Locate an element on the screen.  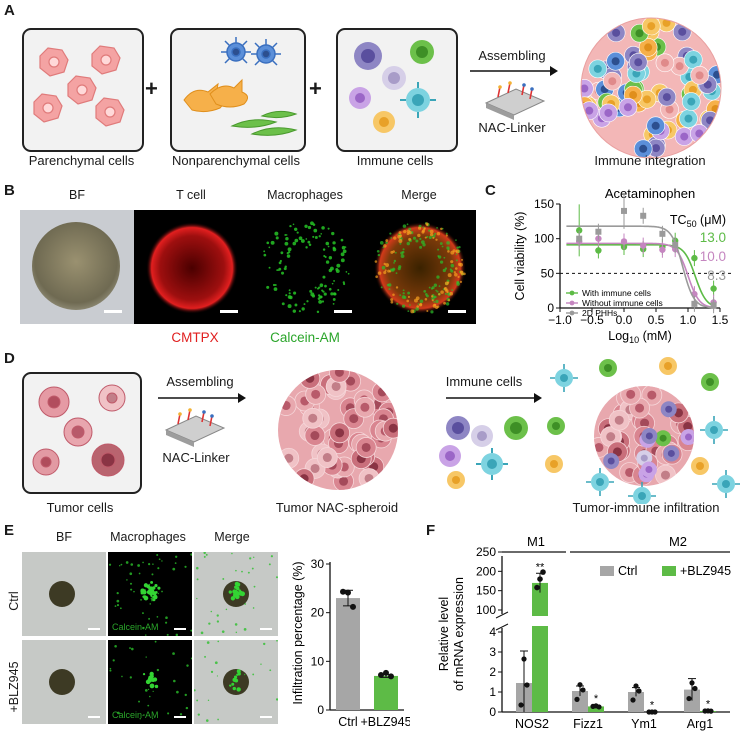
chart-f-xtick-label-3: Arg1 is located at coordinates (700, 724).